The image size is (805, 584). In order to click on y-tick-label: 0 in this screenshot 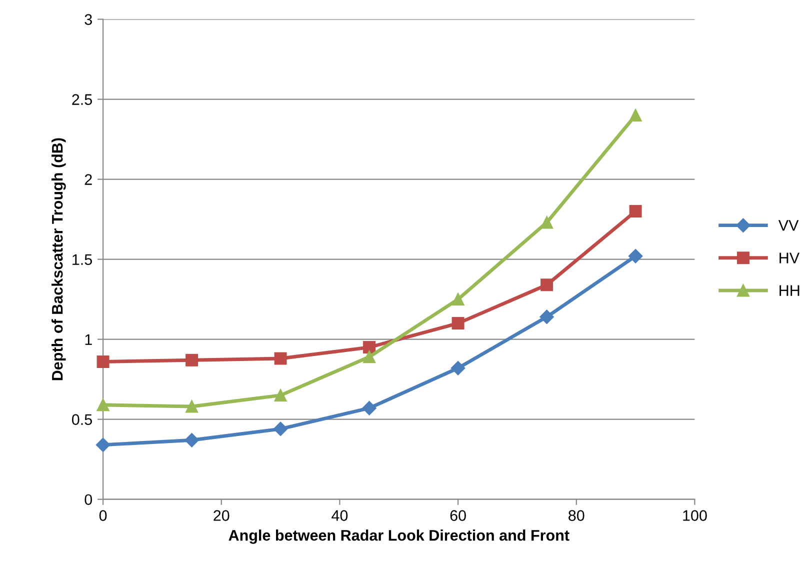, I will do `click(88, 500)`.